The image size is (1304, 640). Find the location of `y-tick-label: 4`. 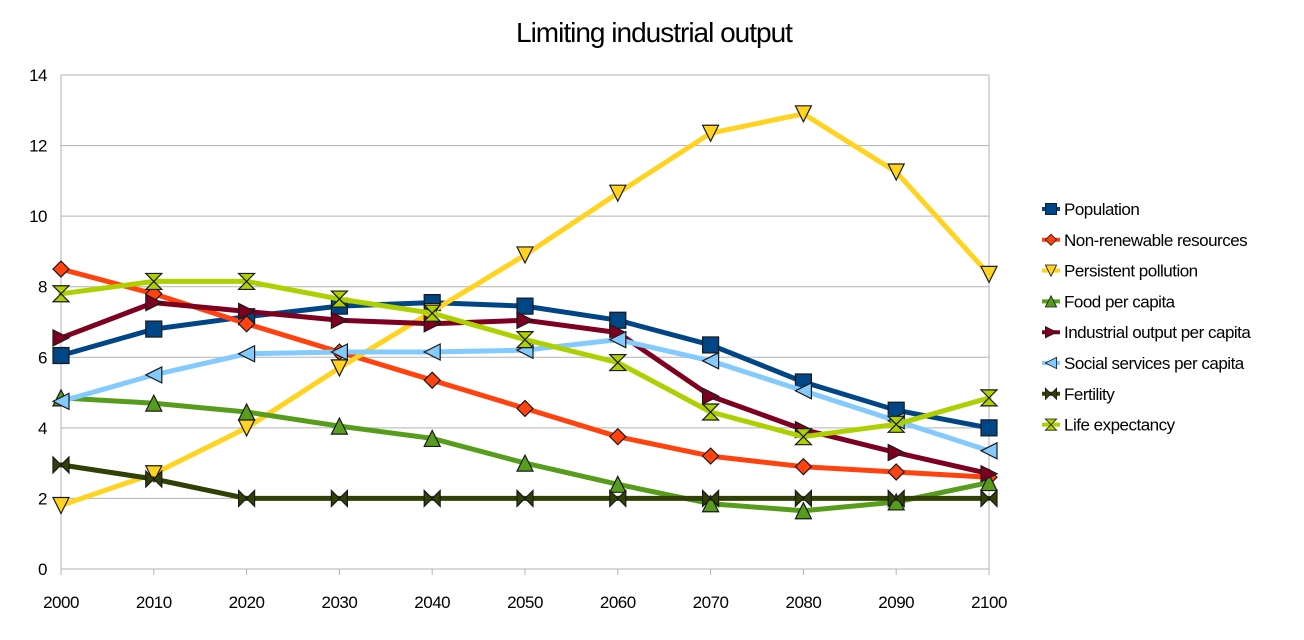

y-tick-label: 4 is located at coordinates (42, 428).